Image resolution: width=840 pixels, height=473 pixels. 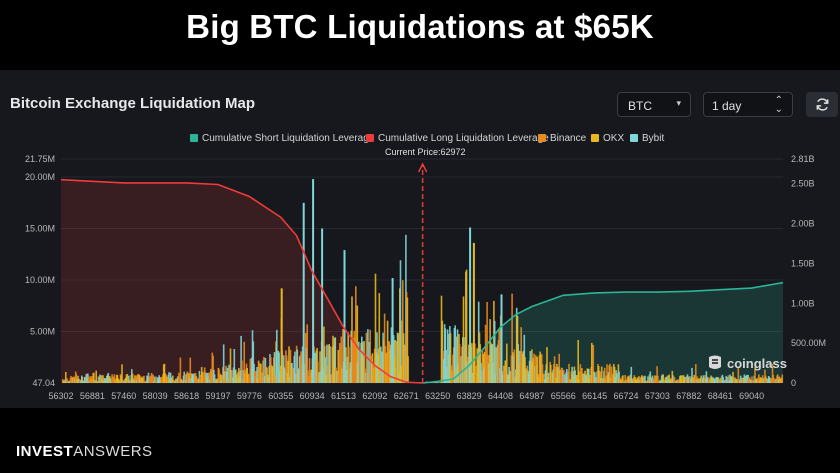 I want to click on left-axis-tick: 47.04, so click(x=43, y=383).